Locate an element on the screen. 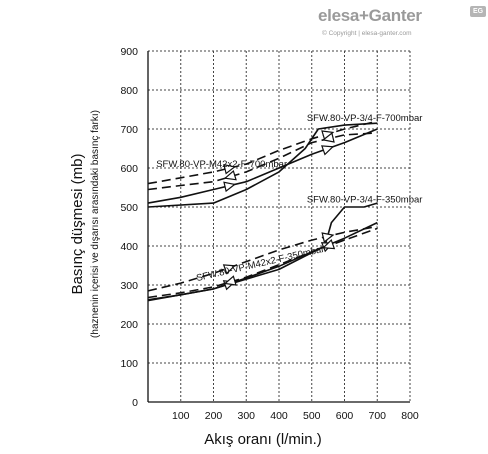 This screenshot has width=488, height=454. x-tick-label: 300 is located at coordinates (246, 416).